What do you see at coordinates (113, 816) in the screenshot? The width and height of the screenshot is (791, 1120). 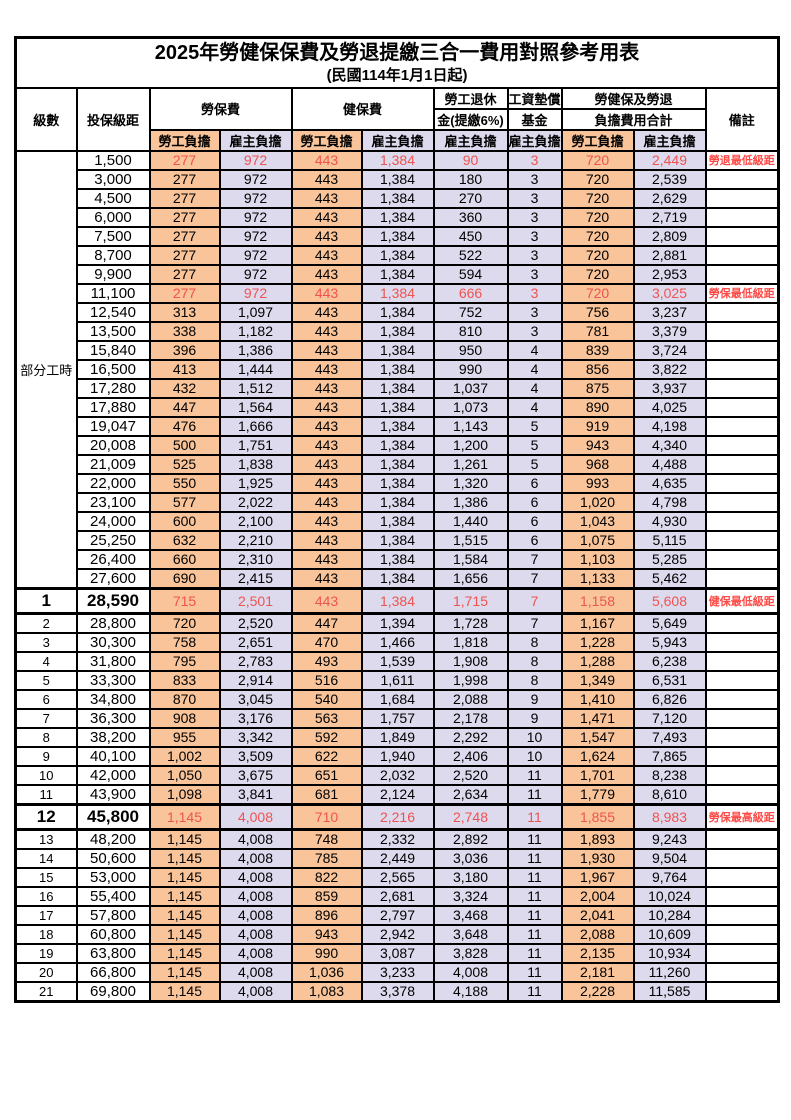 I see `bracket-cell: 45,800` at bounding box center [113, 816].